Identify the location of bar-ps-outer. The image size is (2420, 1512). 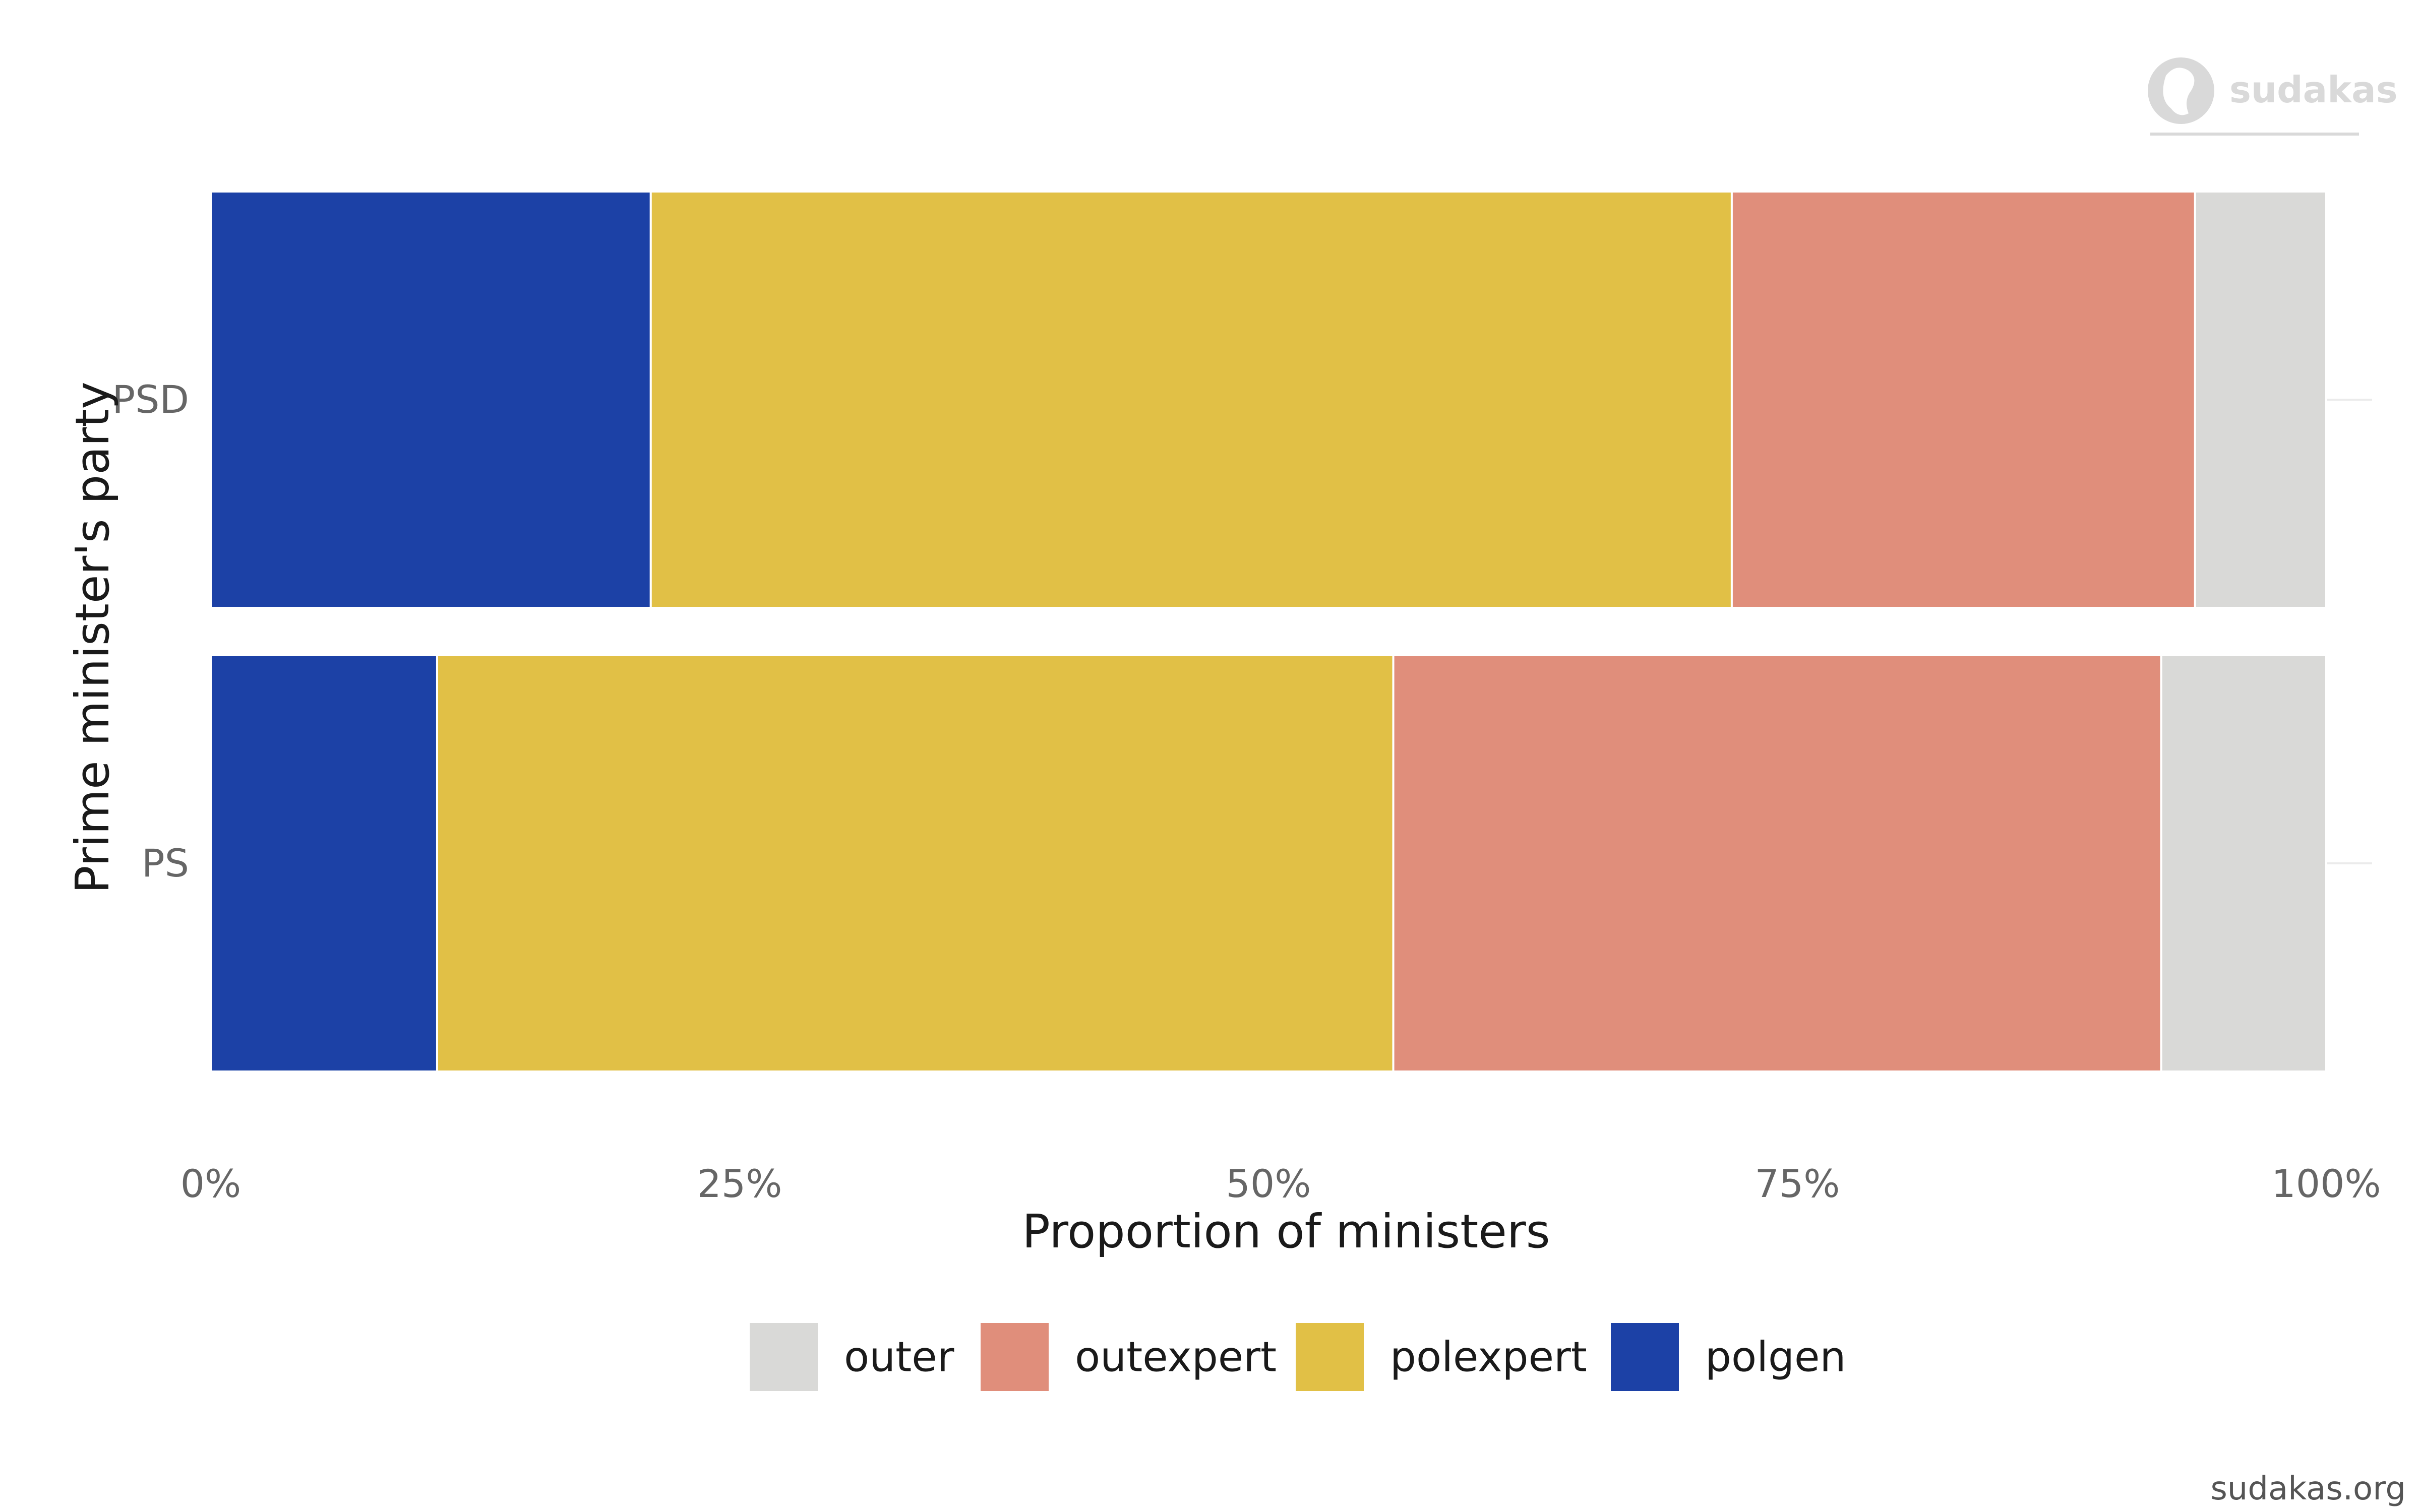
(2243, 863).